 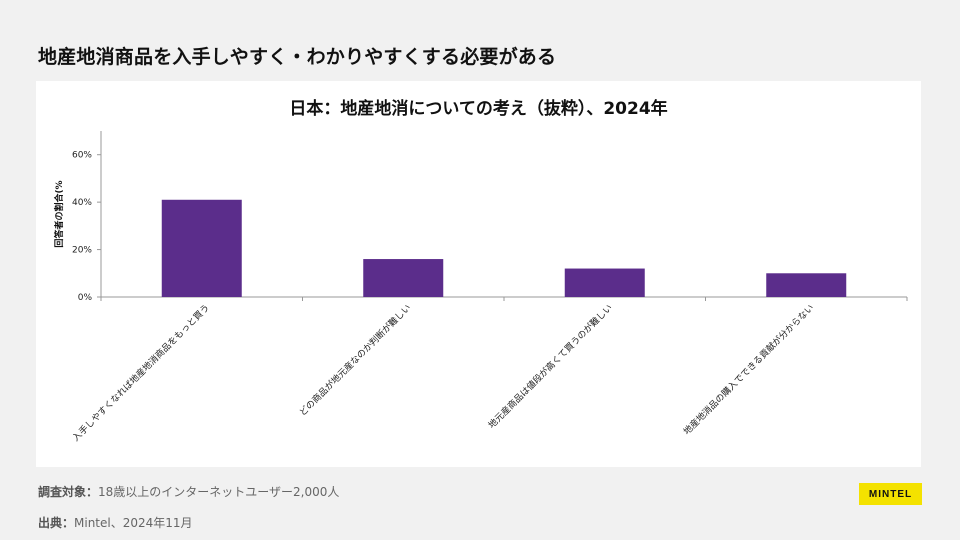 I want to click on y-tick-label: 0%, so click(x=85, y=298).